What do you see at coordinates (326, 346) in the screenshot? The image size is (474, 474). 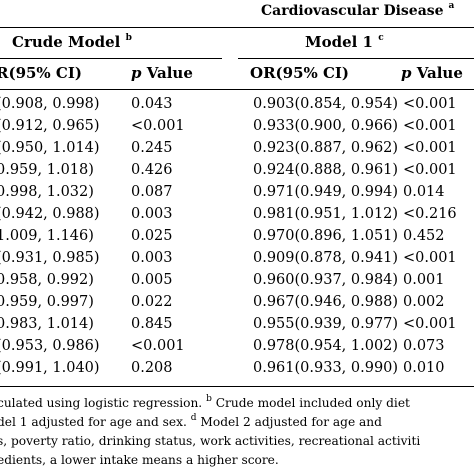 I see `row-12-model1-ci: 0.978(0.954, 1.002)` at bounding box center [326, 346].